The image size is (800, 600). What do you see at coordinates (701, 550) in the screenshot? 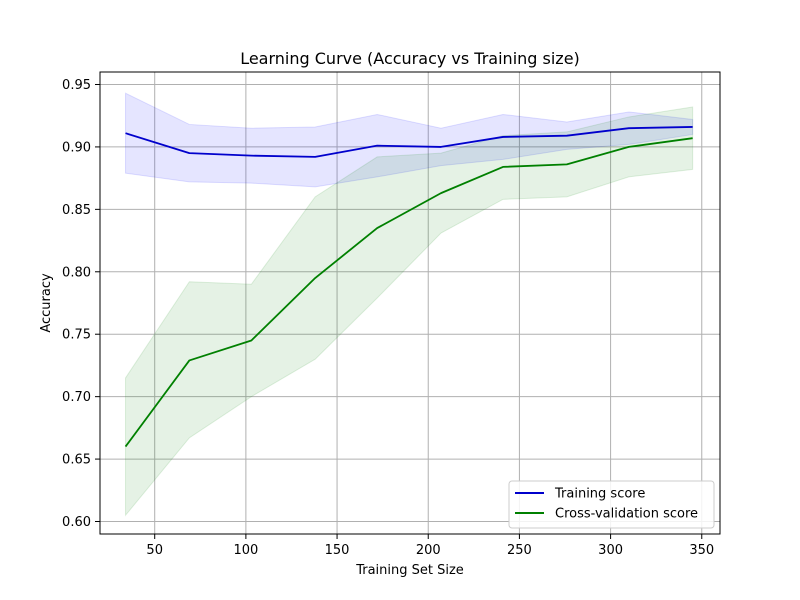
I see `x-tick-label: 350` at bounding box center [701, 550].